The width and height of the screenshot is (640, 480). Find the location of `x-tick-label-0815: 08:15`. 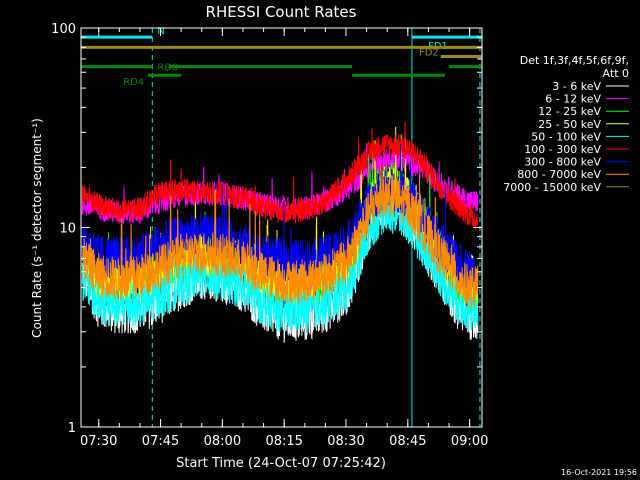

x-tick-label-0815: 08:15 is located at coordinates (283, 441).